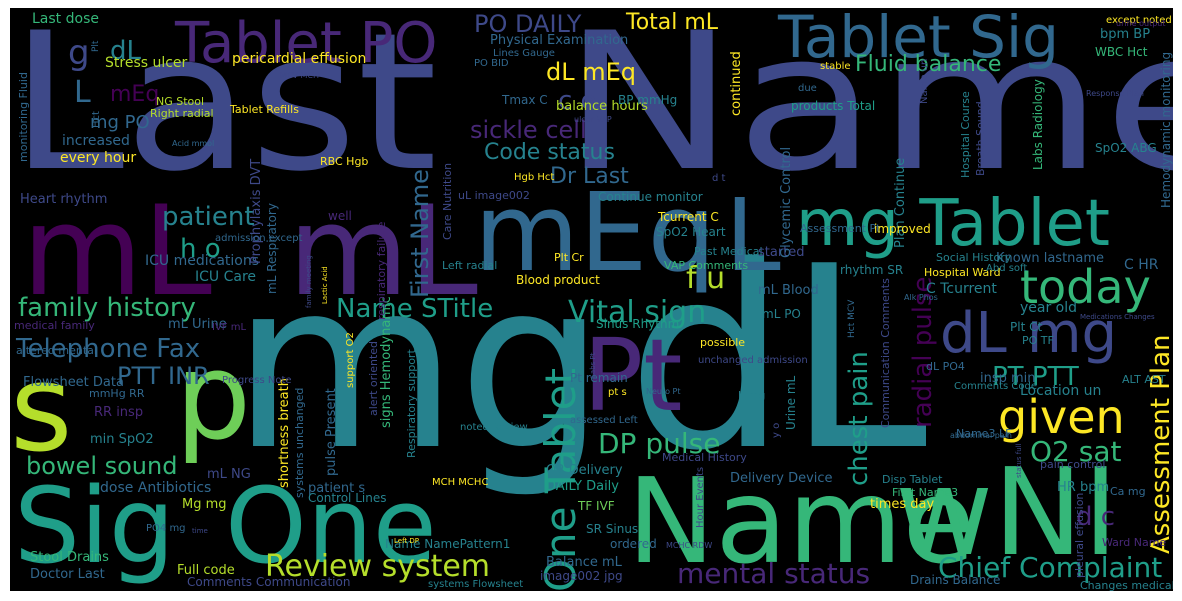  I want to click on cloud-word: possible, so click(723, 342).